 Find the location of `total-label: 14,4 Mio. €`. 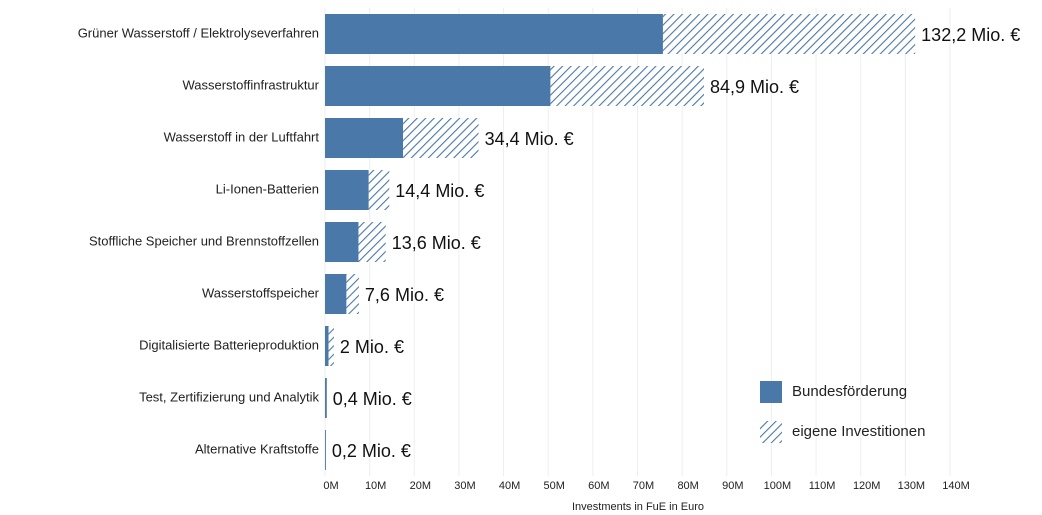

total-label: 14,4 Mio. € is located at coordinates (439, 191).